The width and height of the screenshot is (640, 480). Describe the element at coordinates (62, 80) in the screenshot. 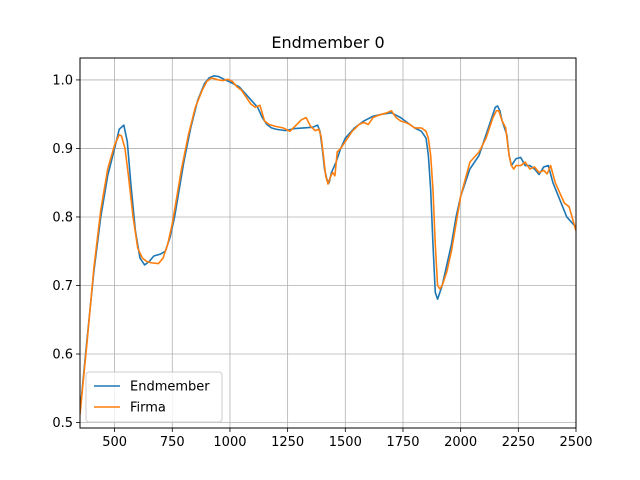

I see `y-tick-label: 1.0` at that location.